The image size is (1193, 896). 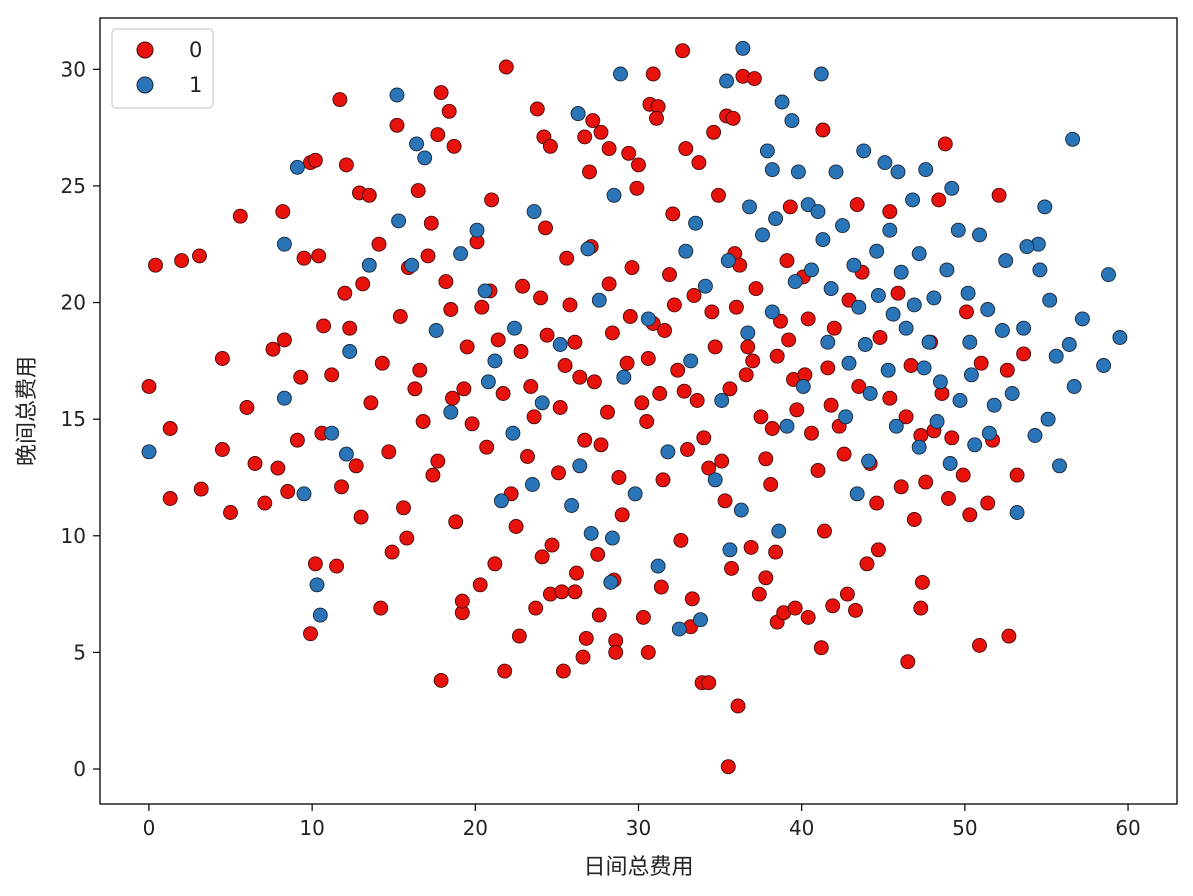 I want to click on x-tick-label-50: 50, so click(x=964, y=828).